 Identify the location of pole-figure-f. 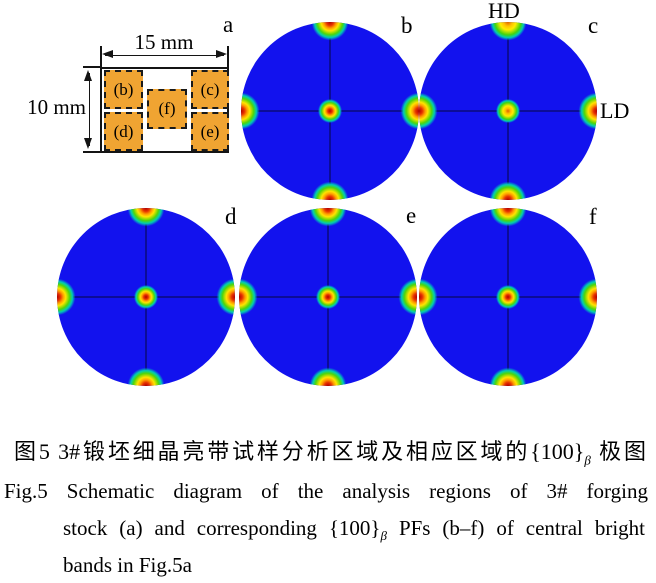
(508, 297).